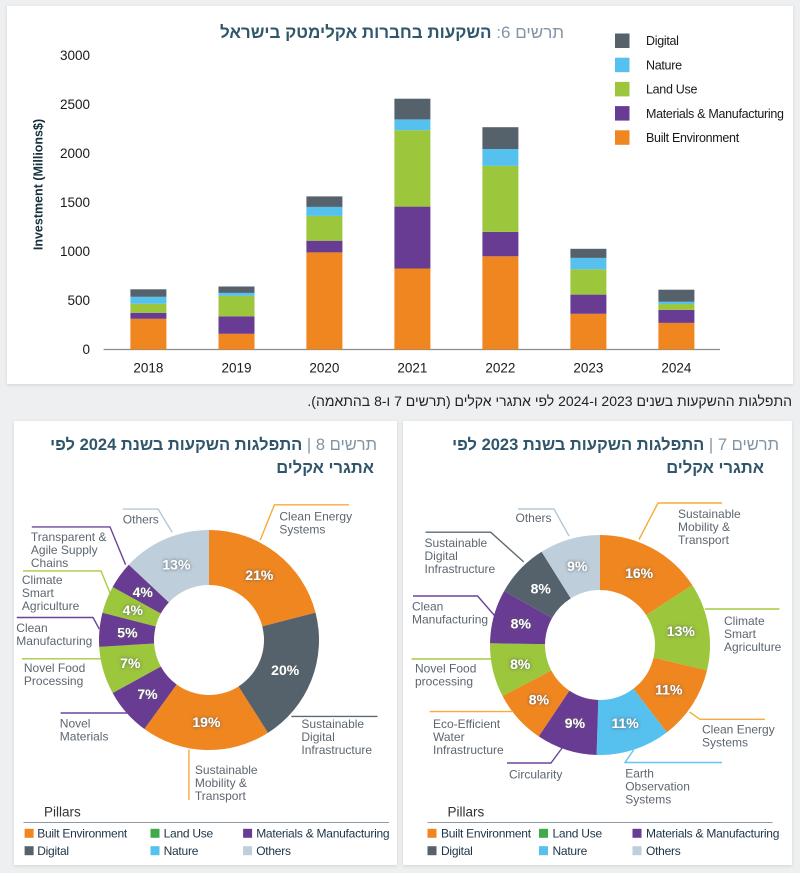  I want to click on svg-text: 2022, so click(500, 368).